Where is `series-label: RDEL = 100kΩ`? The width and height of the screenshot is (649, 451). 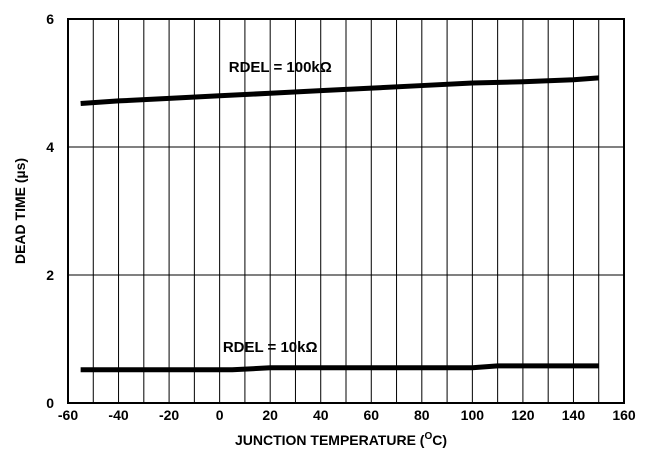
series-label: RDEL = 100kΩ is located at coordinates (280, 67).